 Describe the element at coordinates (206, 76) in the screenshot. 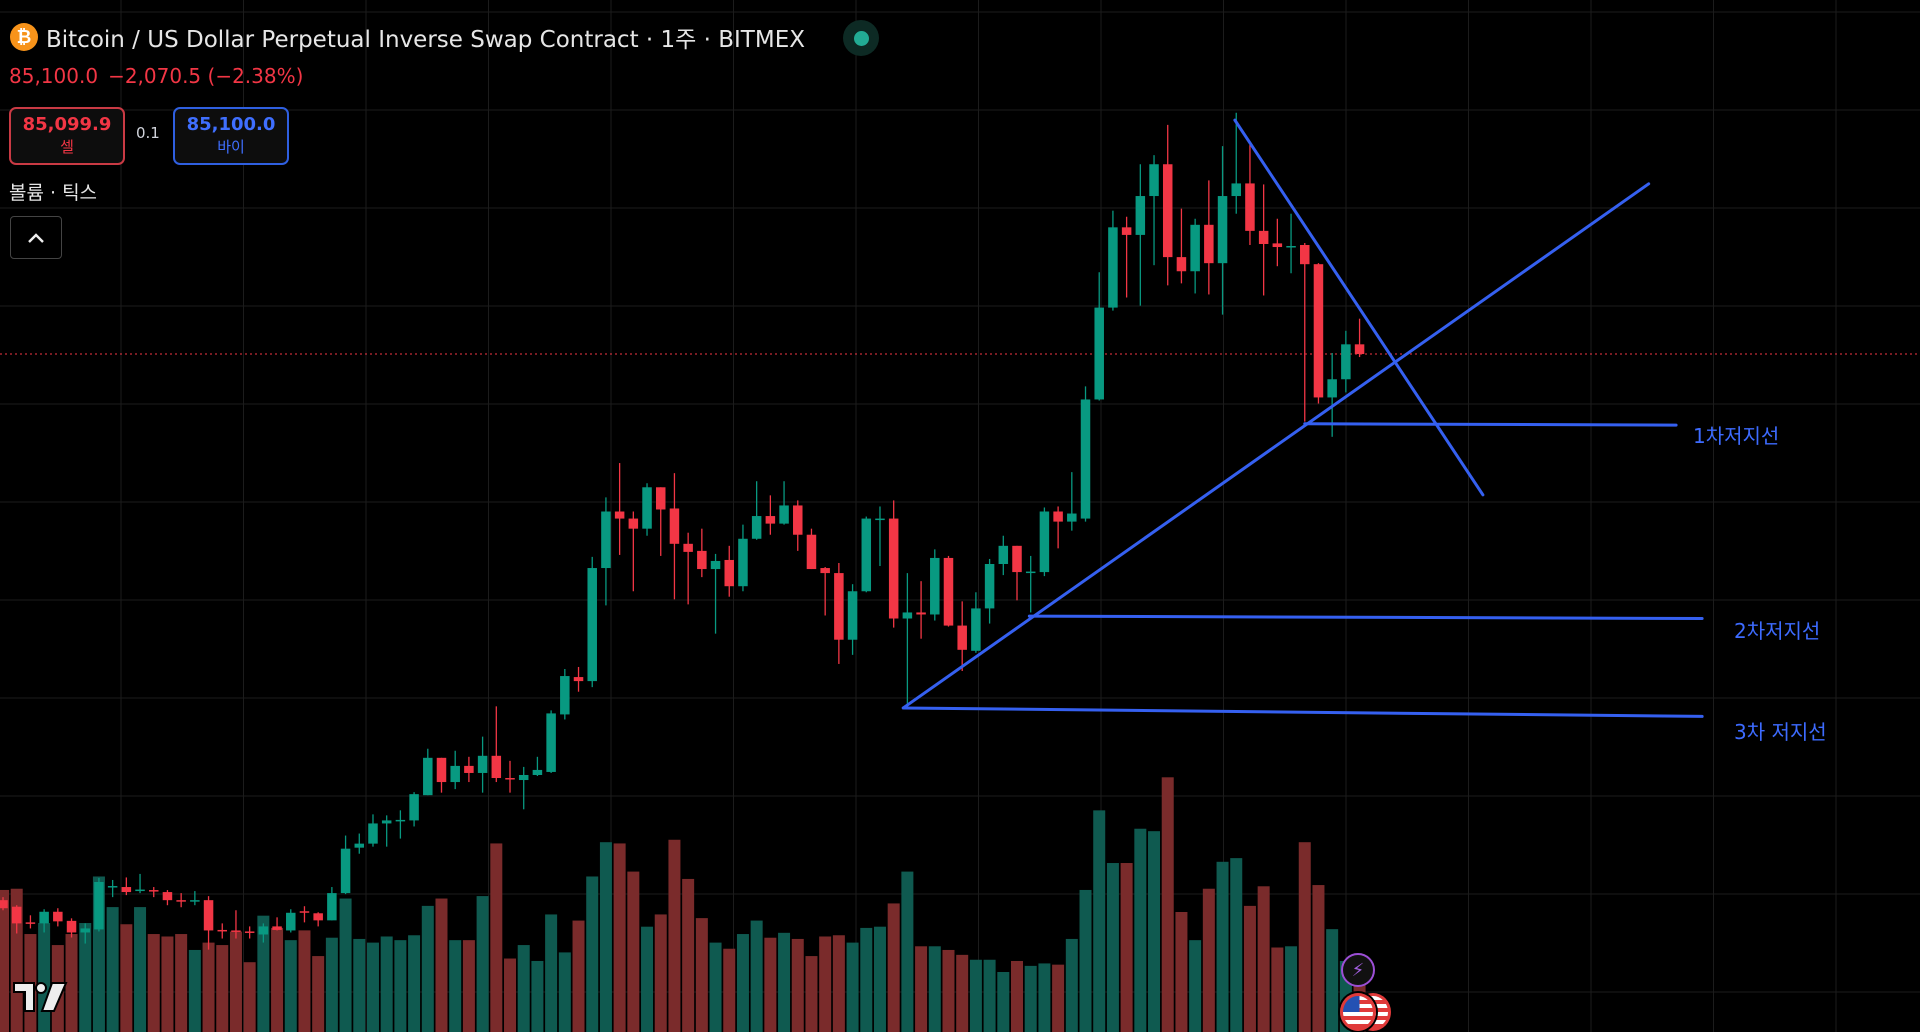

I see `price-change: −2,070.5 (−2.38%)` at that location.